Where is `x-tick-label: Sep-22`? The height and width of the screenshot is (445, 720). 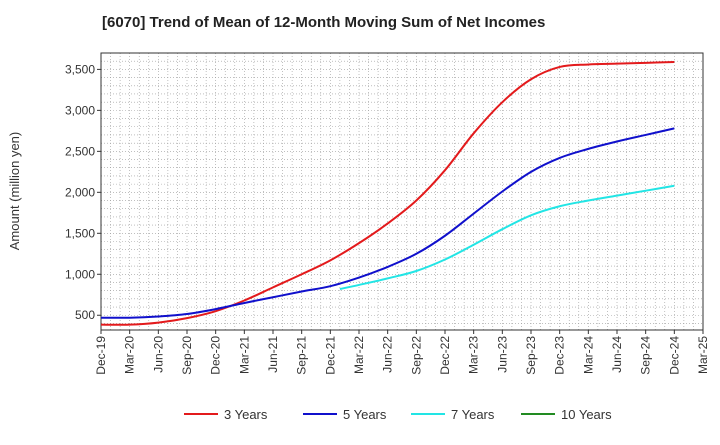 x-tick-label: Sep-22 is located at coordinates (416, 355).